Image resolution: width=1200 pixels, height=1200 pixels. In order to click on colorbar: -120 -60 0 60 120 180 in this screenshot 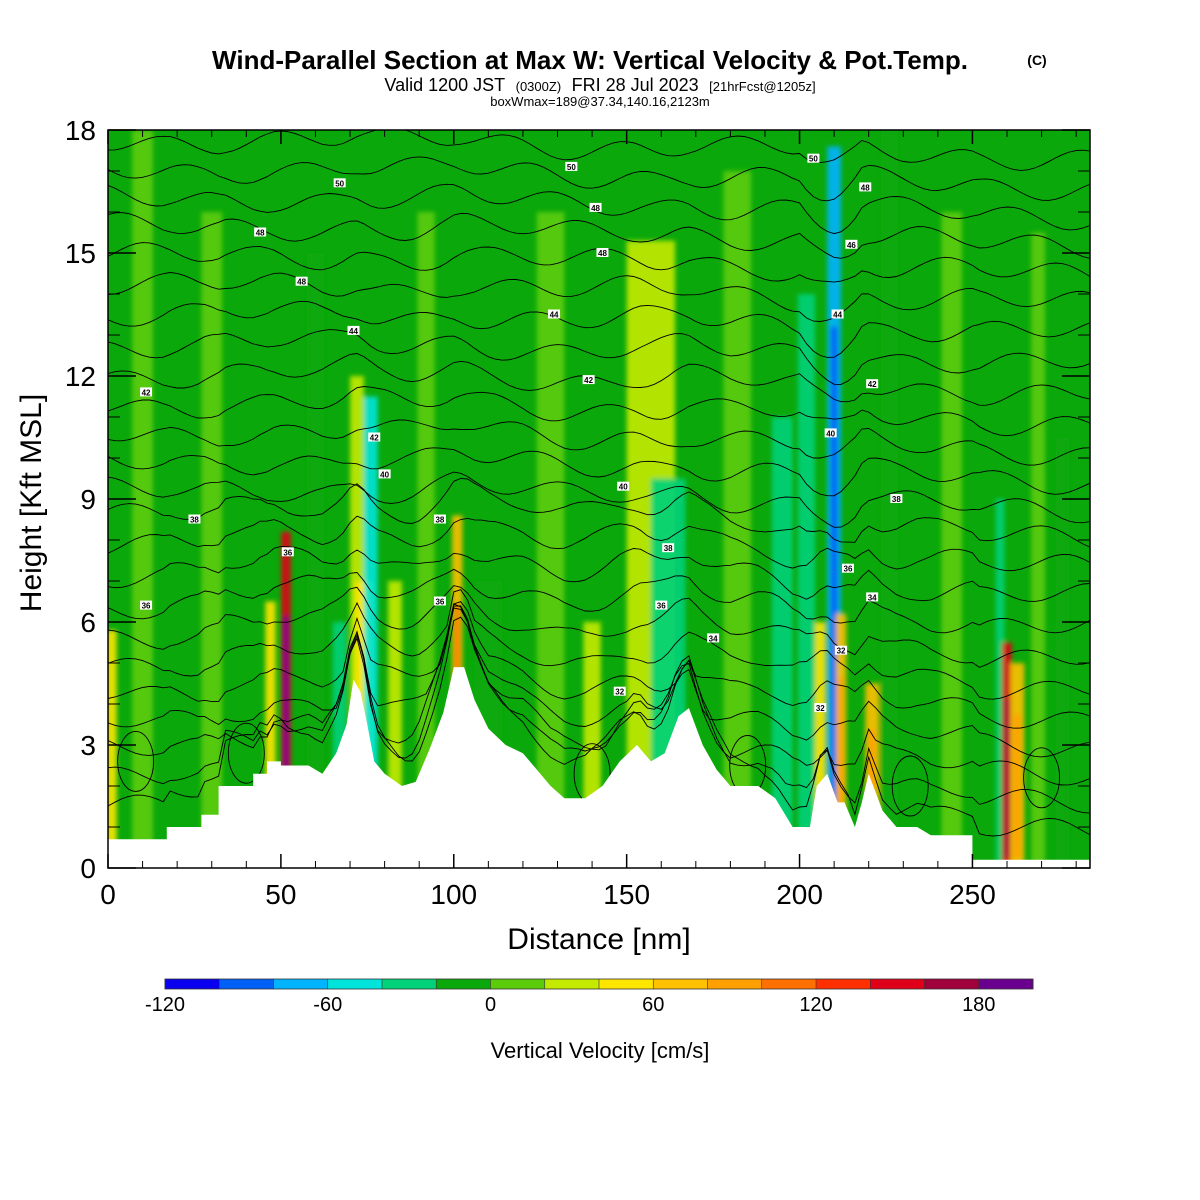, I will do `click(589, 997)`.